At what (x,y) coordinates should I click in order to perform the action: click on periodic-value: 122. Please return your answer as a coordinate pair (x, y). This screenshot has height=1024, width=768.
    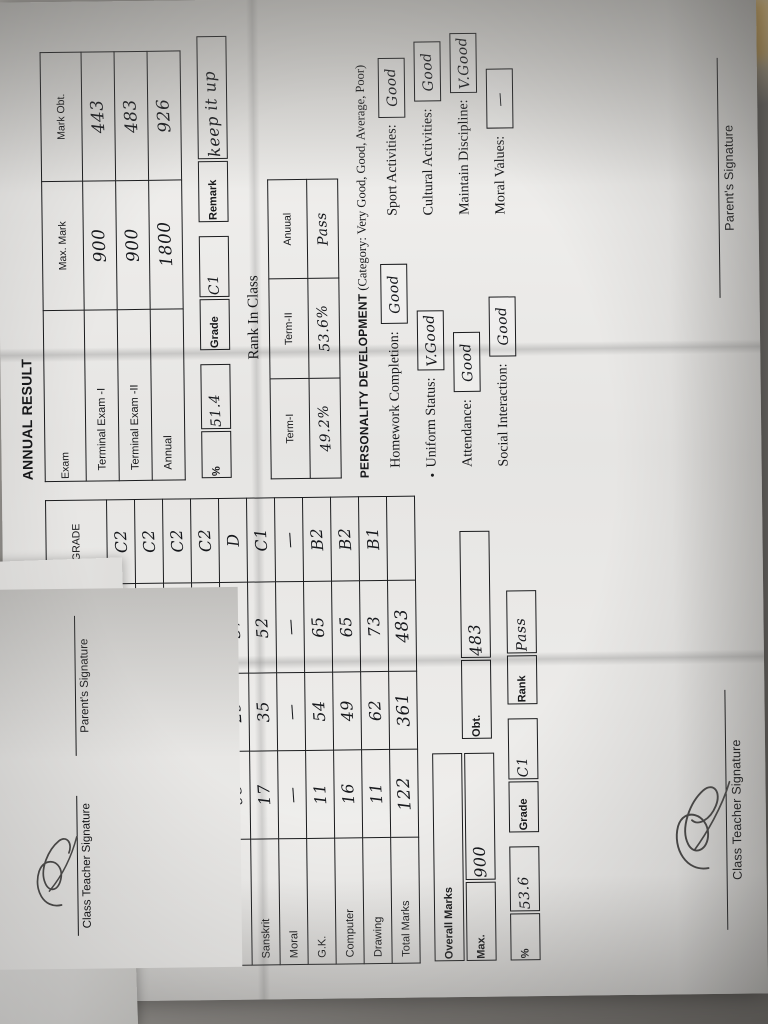
    Looking at the image, I should click on (404, 793).